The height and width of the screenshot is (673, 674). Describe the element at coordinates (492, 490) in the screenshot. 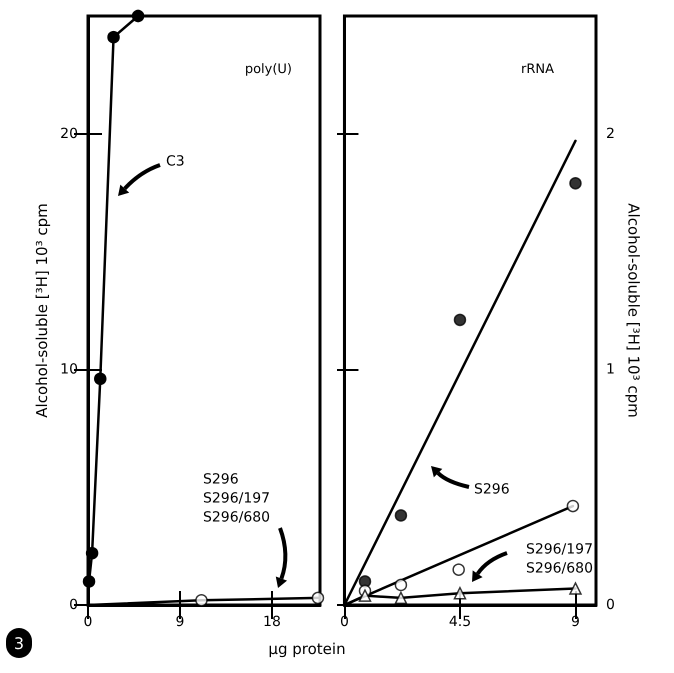

I see `annotation: S296` at that location.